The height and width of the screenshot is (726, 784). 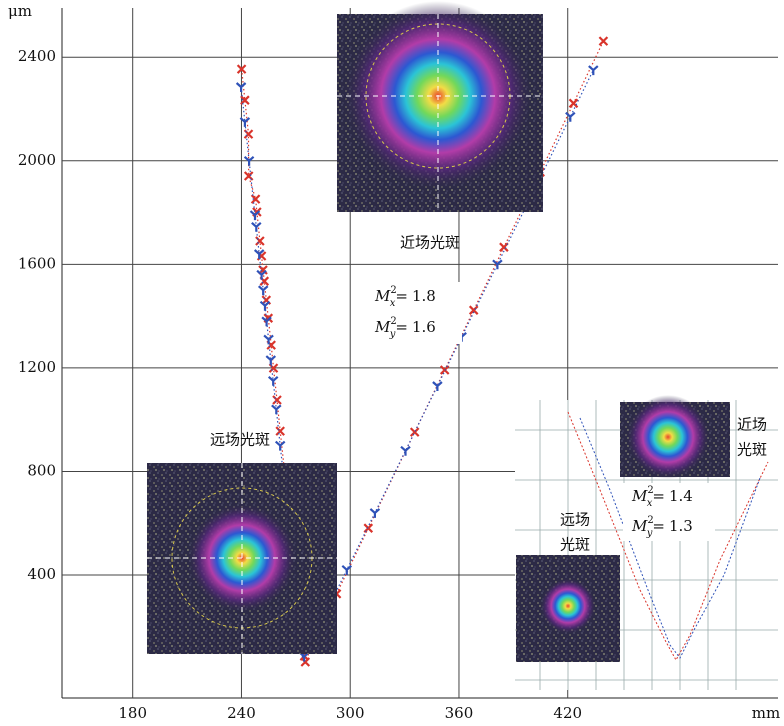 What do you see at coordinates (41, 574) in the screenshot?
I see `y-tick-label: 400` at bounding box center [41, 574].